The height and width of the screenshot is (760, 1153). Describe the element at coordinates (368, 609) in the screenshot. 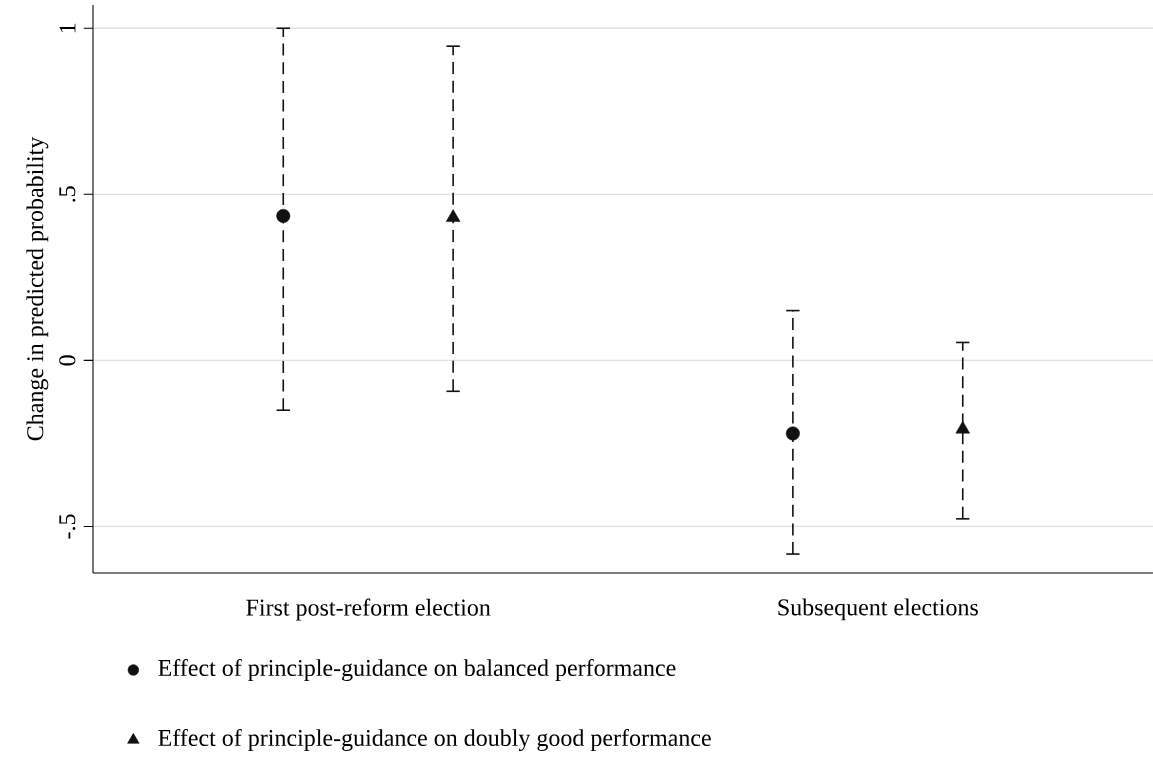

I see `x-tick-label: First post-reform election` at that location.